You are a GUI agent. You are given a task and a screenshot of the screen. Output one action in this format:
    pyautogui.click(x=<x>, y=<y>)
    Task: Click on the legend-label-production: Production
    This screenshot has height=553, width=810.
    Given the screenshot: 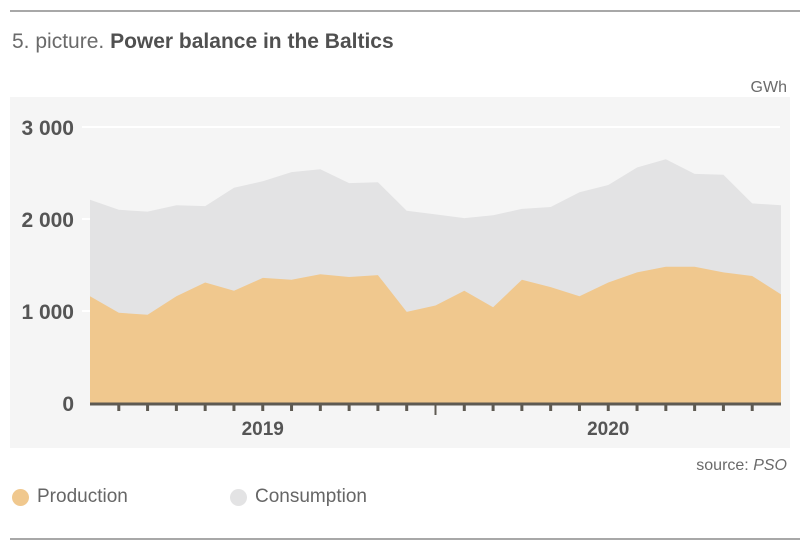 What is the action you would take?
    pyautogui.click(x=82, y=496)
    